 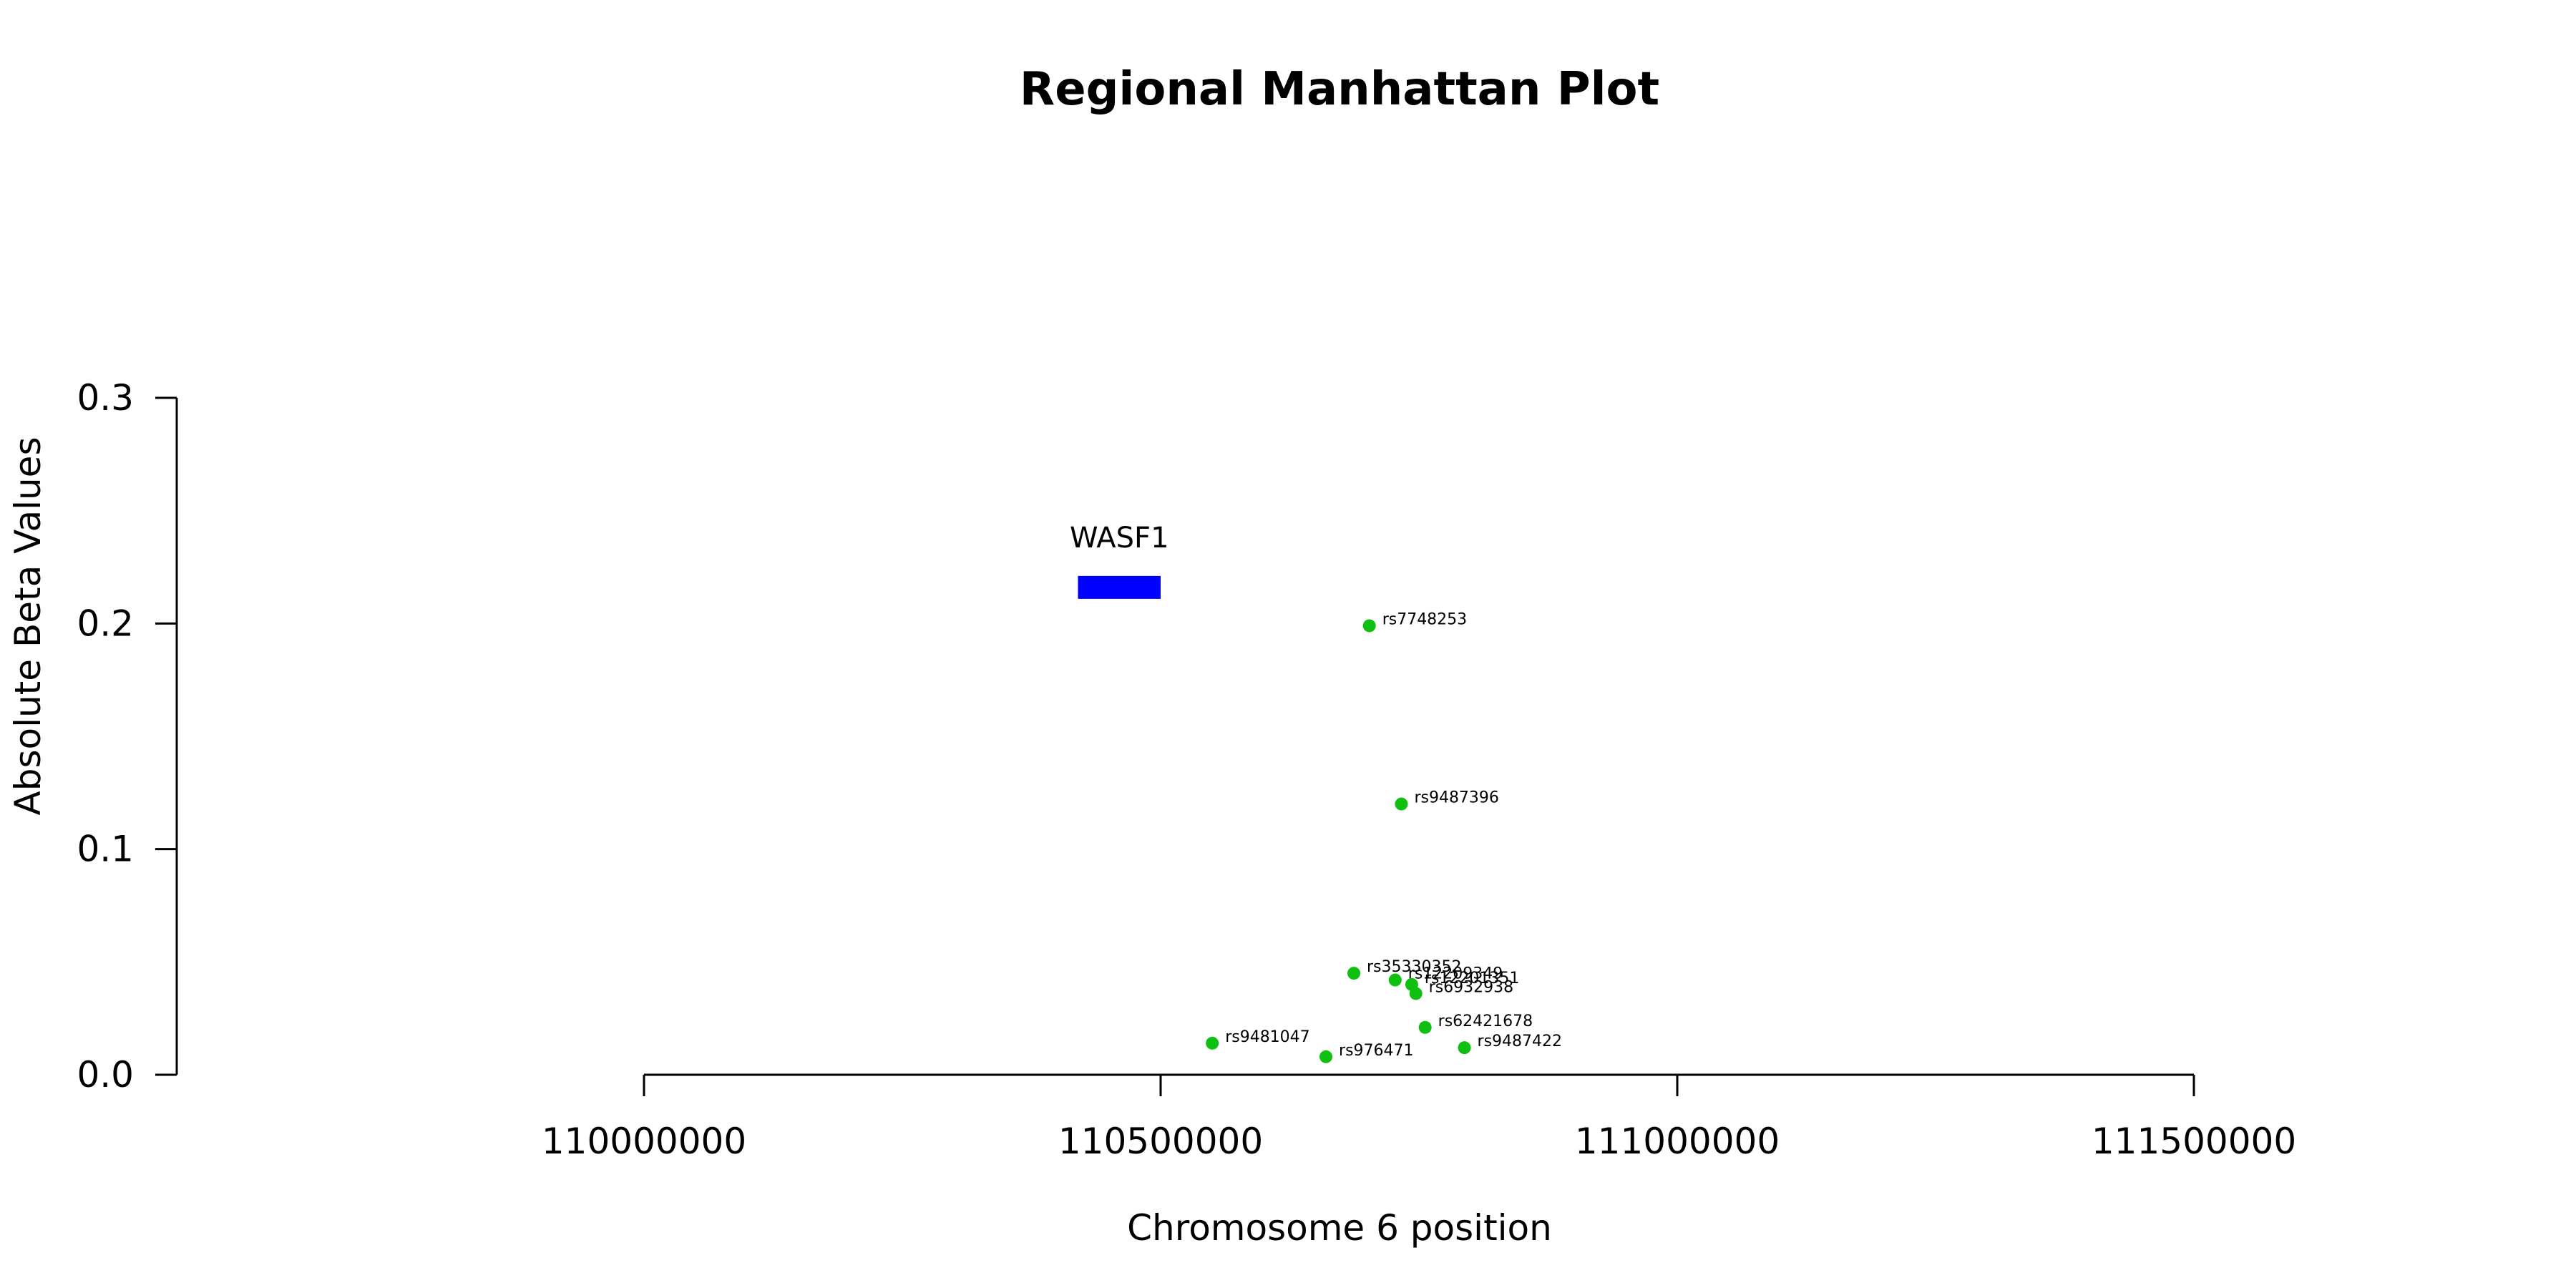 What do you see at coordinates (1471, 987) in the screenshot?
I see `snp-label: rs6932938` at bounding box center [1471, 987].